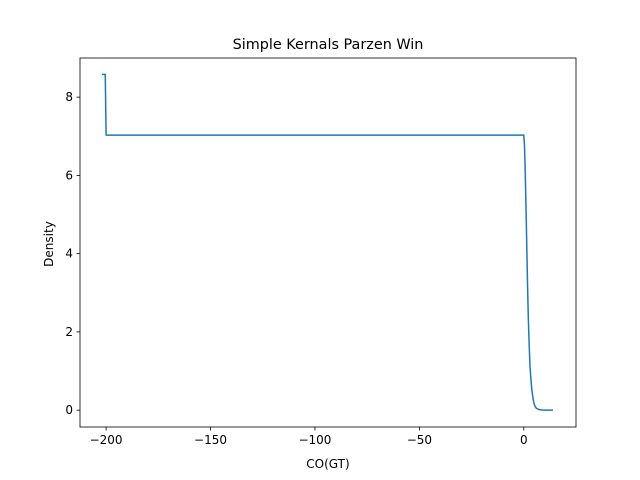 This screenshot has width=640, height=480. Describe the element at coordinates (106, 440) in the screenshot. I see `x-tick-label: −200` at that location.